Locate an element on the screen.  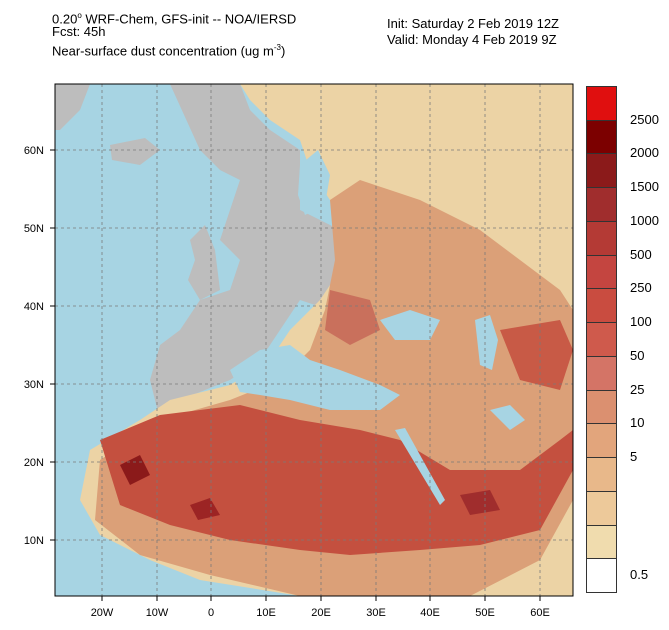
init-time: Init: Saturday 2 Feb 2019 12Z is located at coordinates (473, 23).